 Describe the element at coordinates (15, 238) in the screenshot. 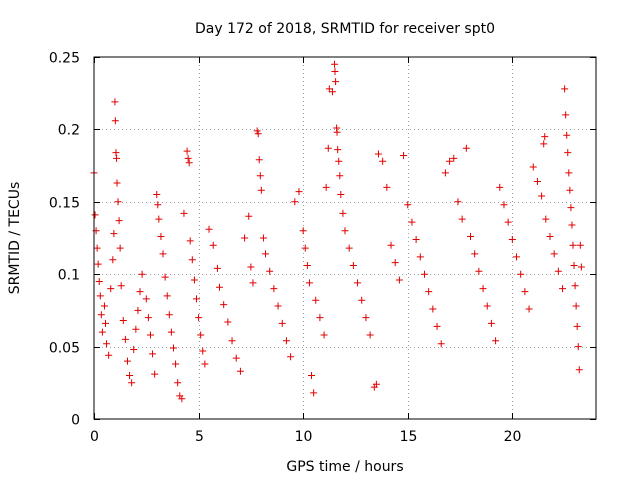

I see `y-axis-label: SRMTID / TECUs` at that location.